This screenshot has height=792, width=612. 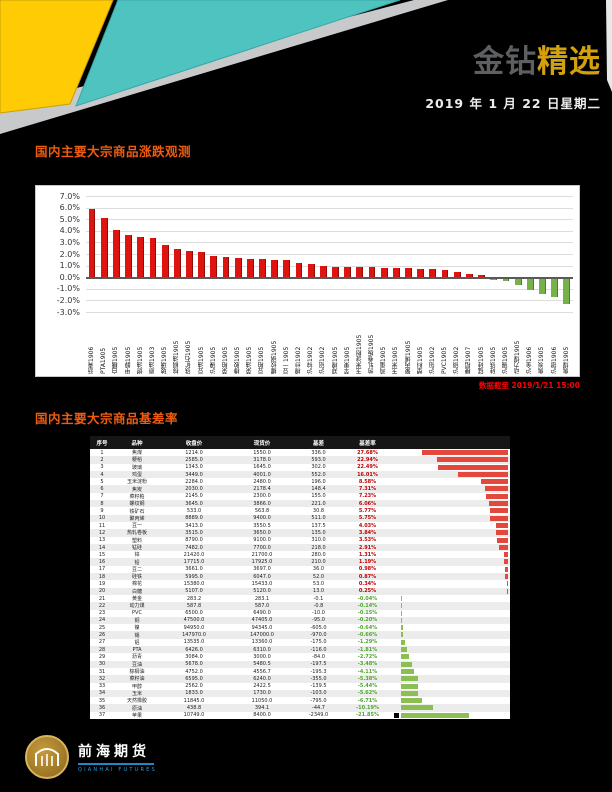 I want to click on x-label-slot: 粳稻1907, so click(x=469, y=345).